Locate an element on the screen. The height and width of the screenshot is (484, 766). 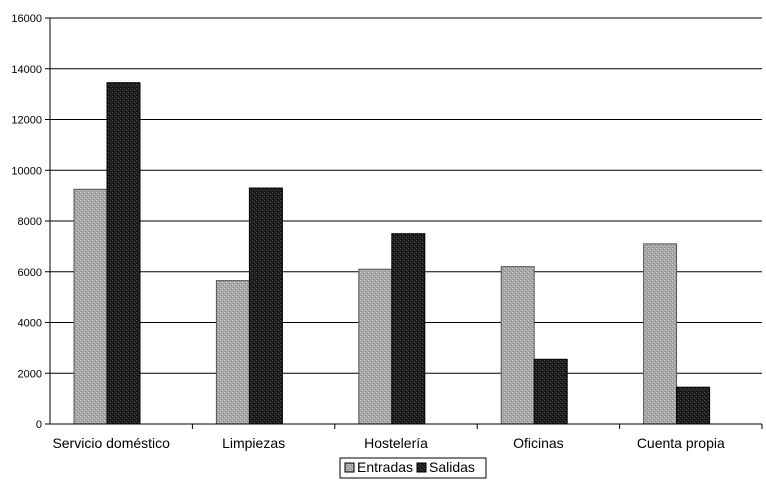
legend-label-salidas: Salidas is located at coordinates (452, 467).